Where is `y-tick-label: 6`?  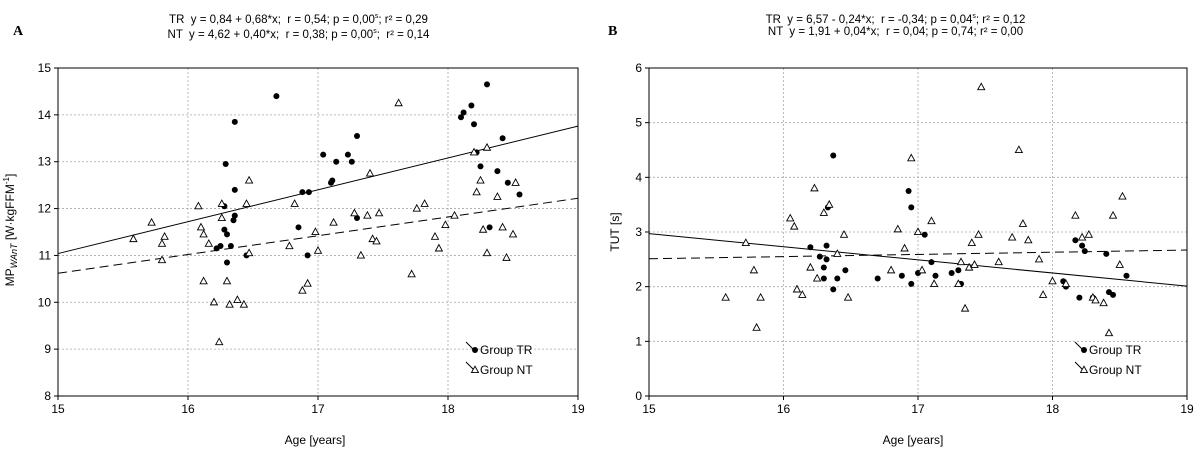
y-tick-label: 6 is located at coordinates (638, 68).